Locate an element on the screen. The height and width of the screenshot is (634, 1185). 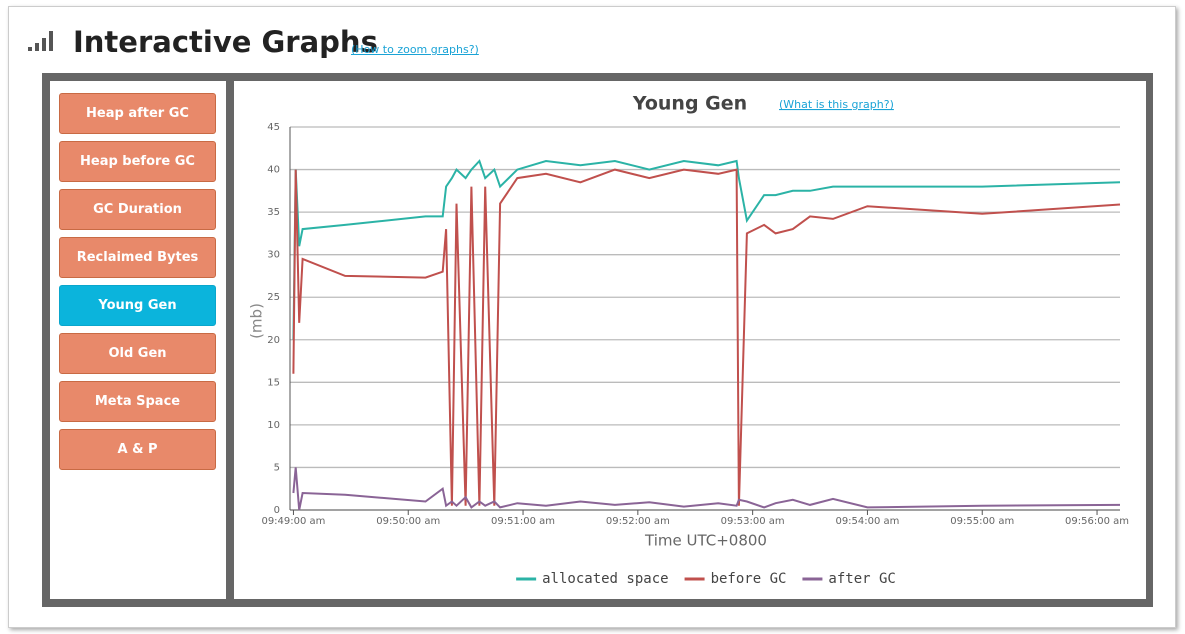
y-tick-label: 15 is located at coordinates (273, 382).